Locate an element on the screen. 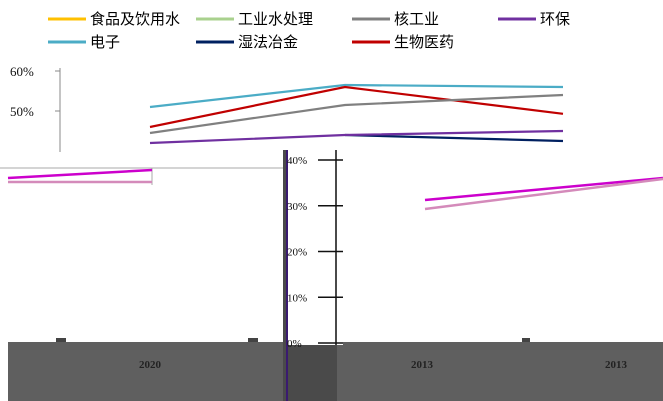  y-tick-label: 0% is located at coordinates (294, 344).